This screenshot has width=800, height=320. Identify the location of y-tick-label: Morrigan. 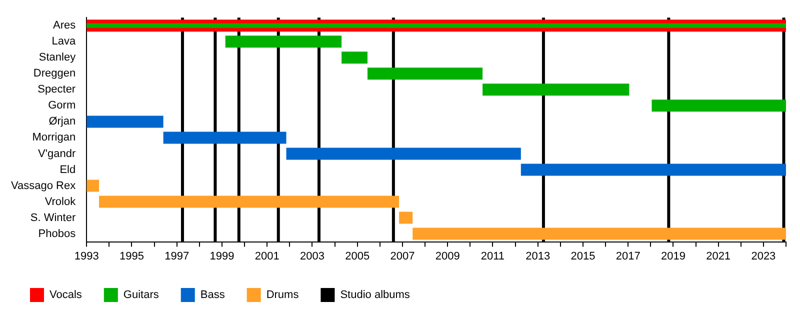
(54, 138).